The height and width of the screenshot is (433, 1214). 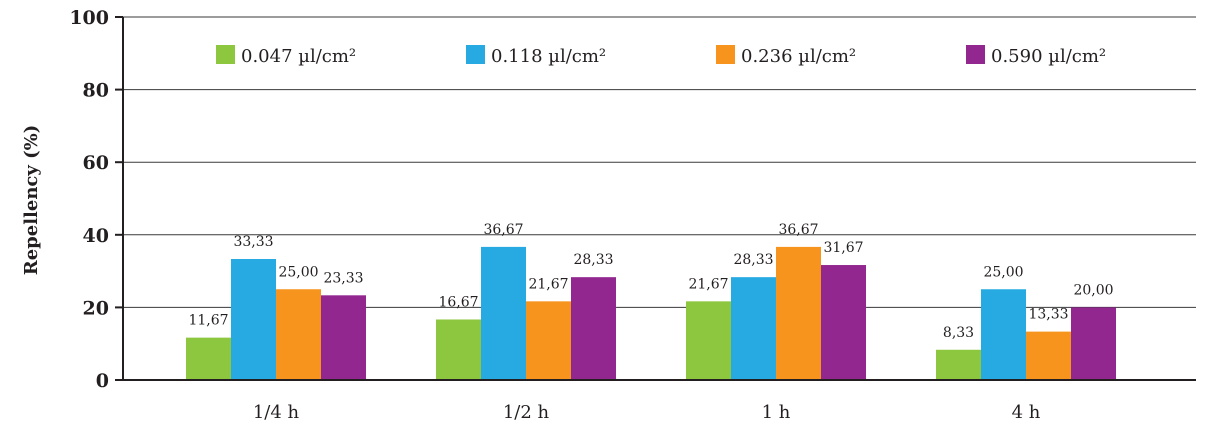 I want to click on data-label: 23,33, so click(x=343, y=278).